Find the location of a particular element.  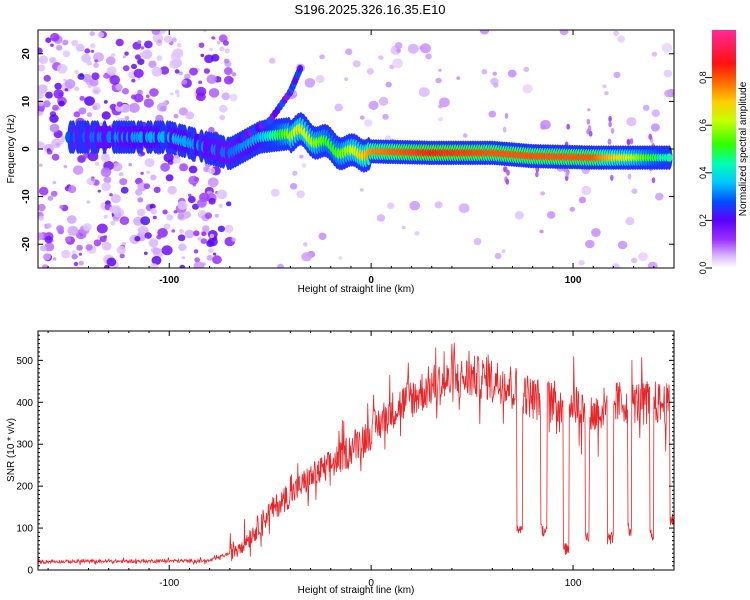

colorbar-tick-label: 0.0 is located at coordinates (703, 268).